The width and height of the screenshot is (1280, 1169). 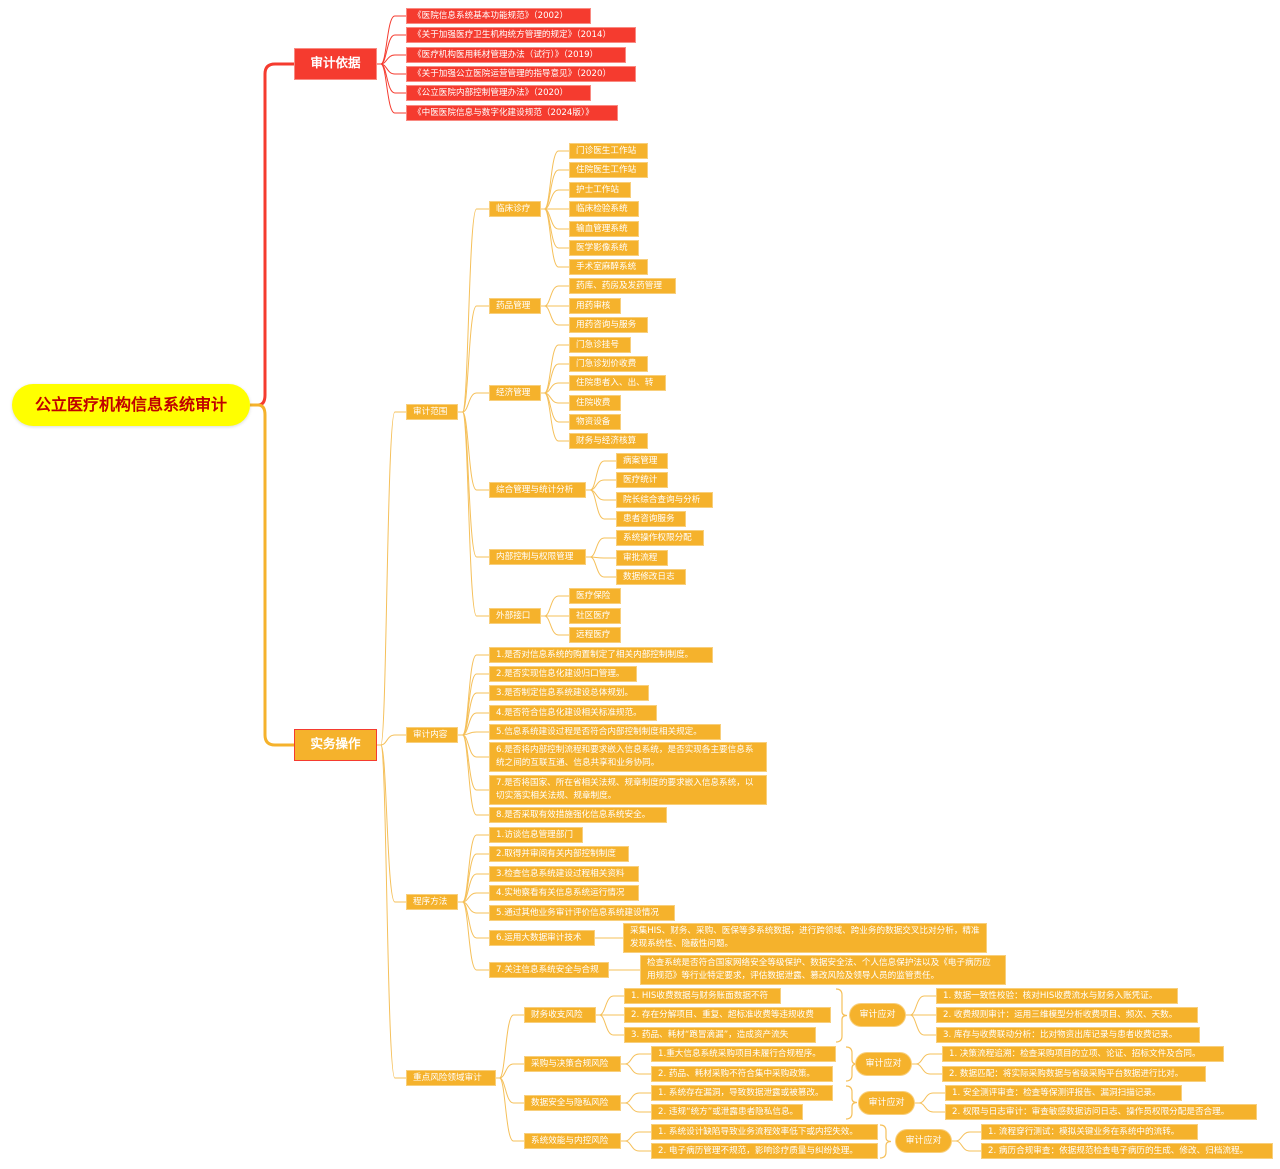 I want to click on basis-item: 《医疗机构医用耗材管理办法（试行）》（2019）, so click(x=516, y=55).